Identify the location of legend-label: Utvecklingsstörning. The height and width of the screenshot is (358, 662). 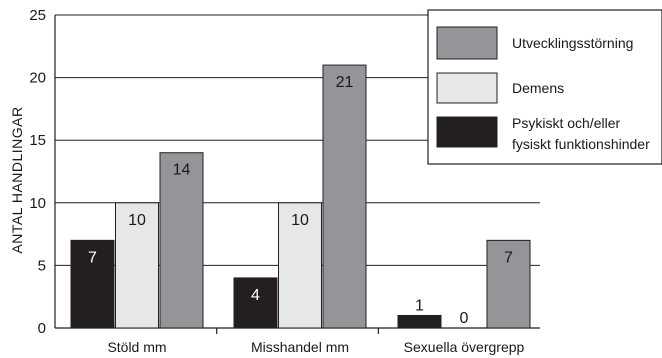
(572, 43).